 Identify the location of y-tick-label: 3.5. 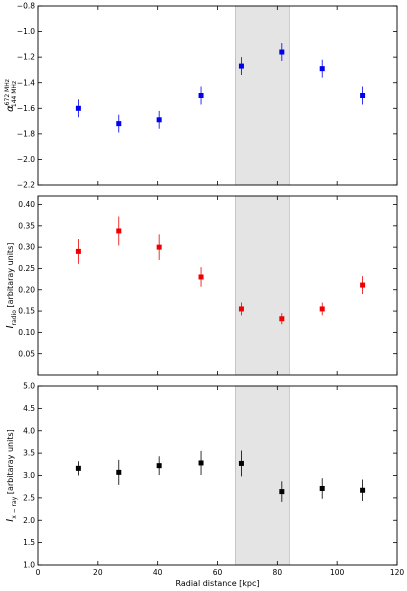
(29, 453).